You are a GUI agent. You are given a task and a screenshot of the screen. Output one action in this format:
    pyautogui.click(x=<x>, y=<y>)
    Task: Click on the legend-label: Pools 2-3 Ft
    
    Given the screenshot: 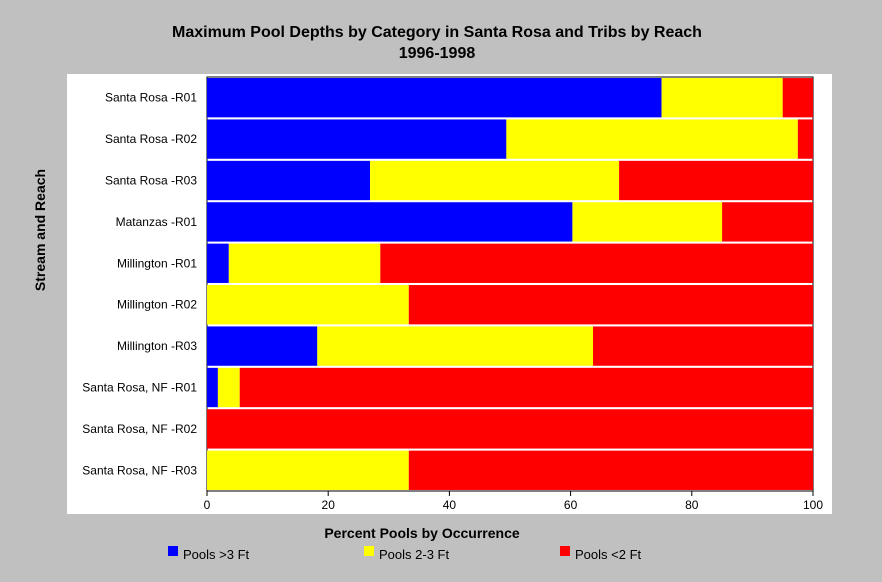 What is the action you would take?
    pyautogui.click(x=414, y=554)
    